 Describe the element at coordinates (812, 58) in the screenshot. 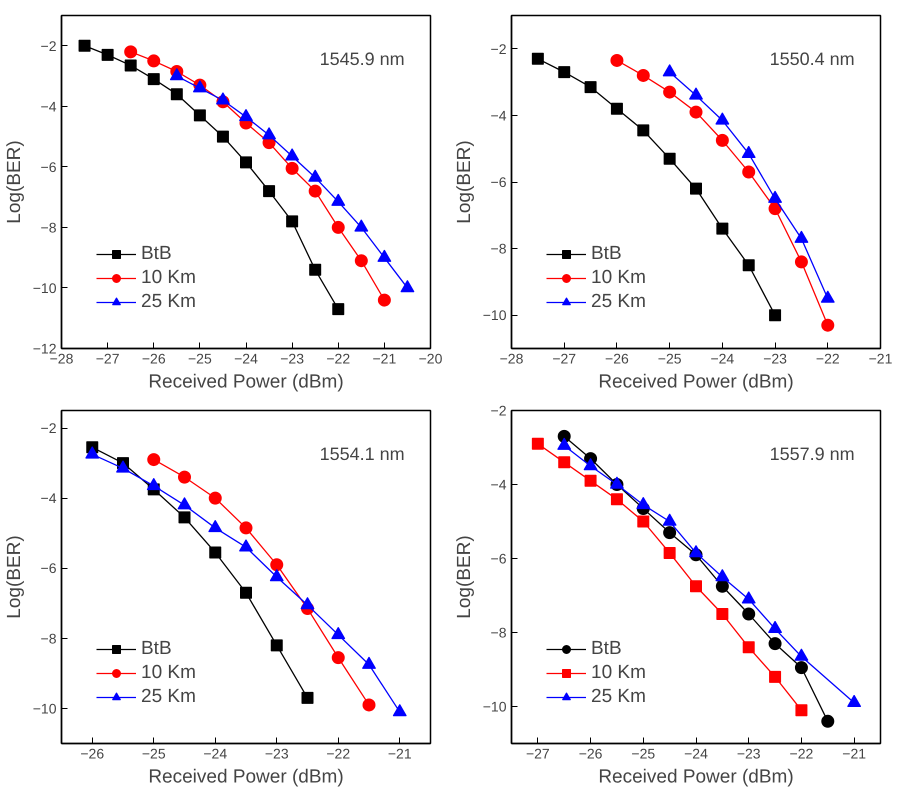

I see `annotation: 1550.4 nm` at that location.